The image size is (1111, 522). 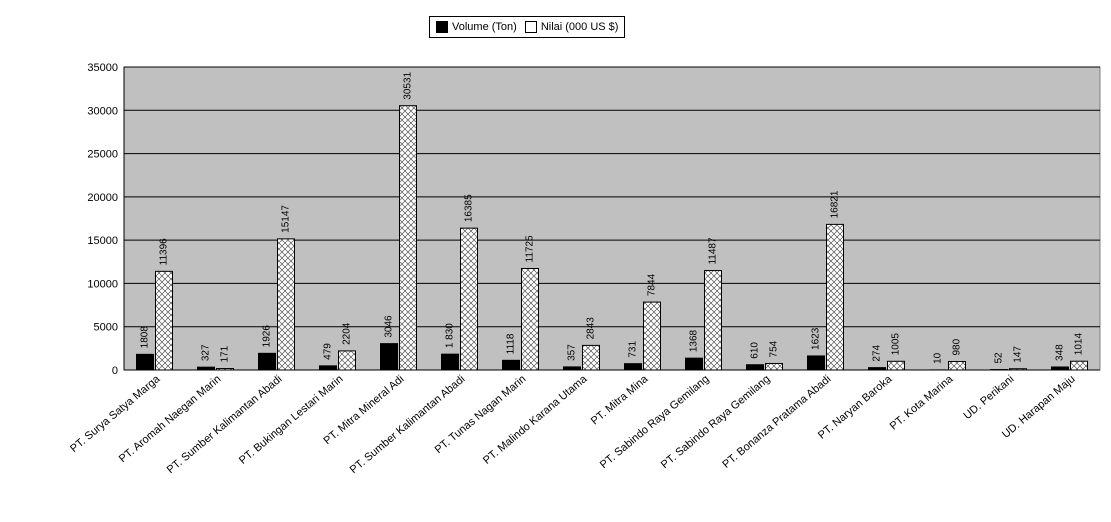 I want to click on data-label-nilai: 16385, so click(x=469, y=208).